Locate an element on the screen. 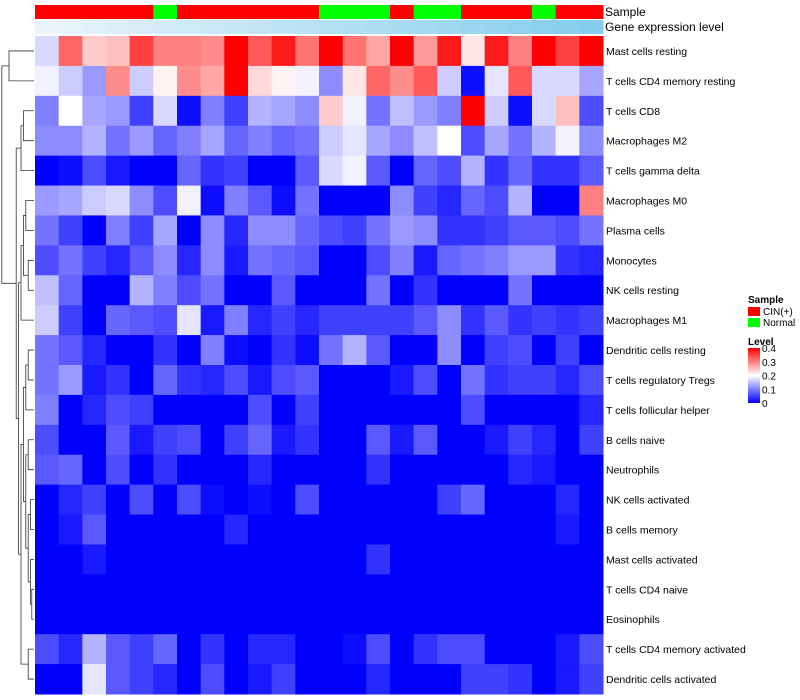 The width and height of the screenshot is (800, 700). legend-level-tick: 0.2 is located at coordinates (769, 377).